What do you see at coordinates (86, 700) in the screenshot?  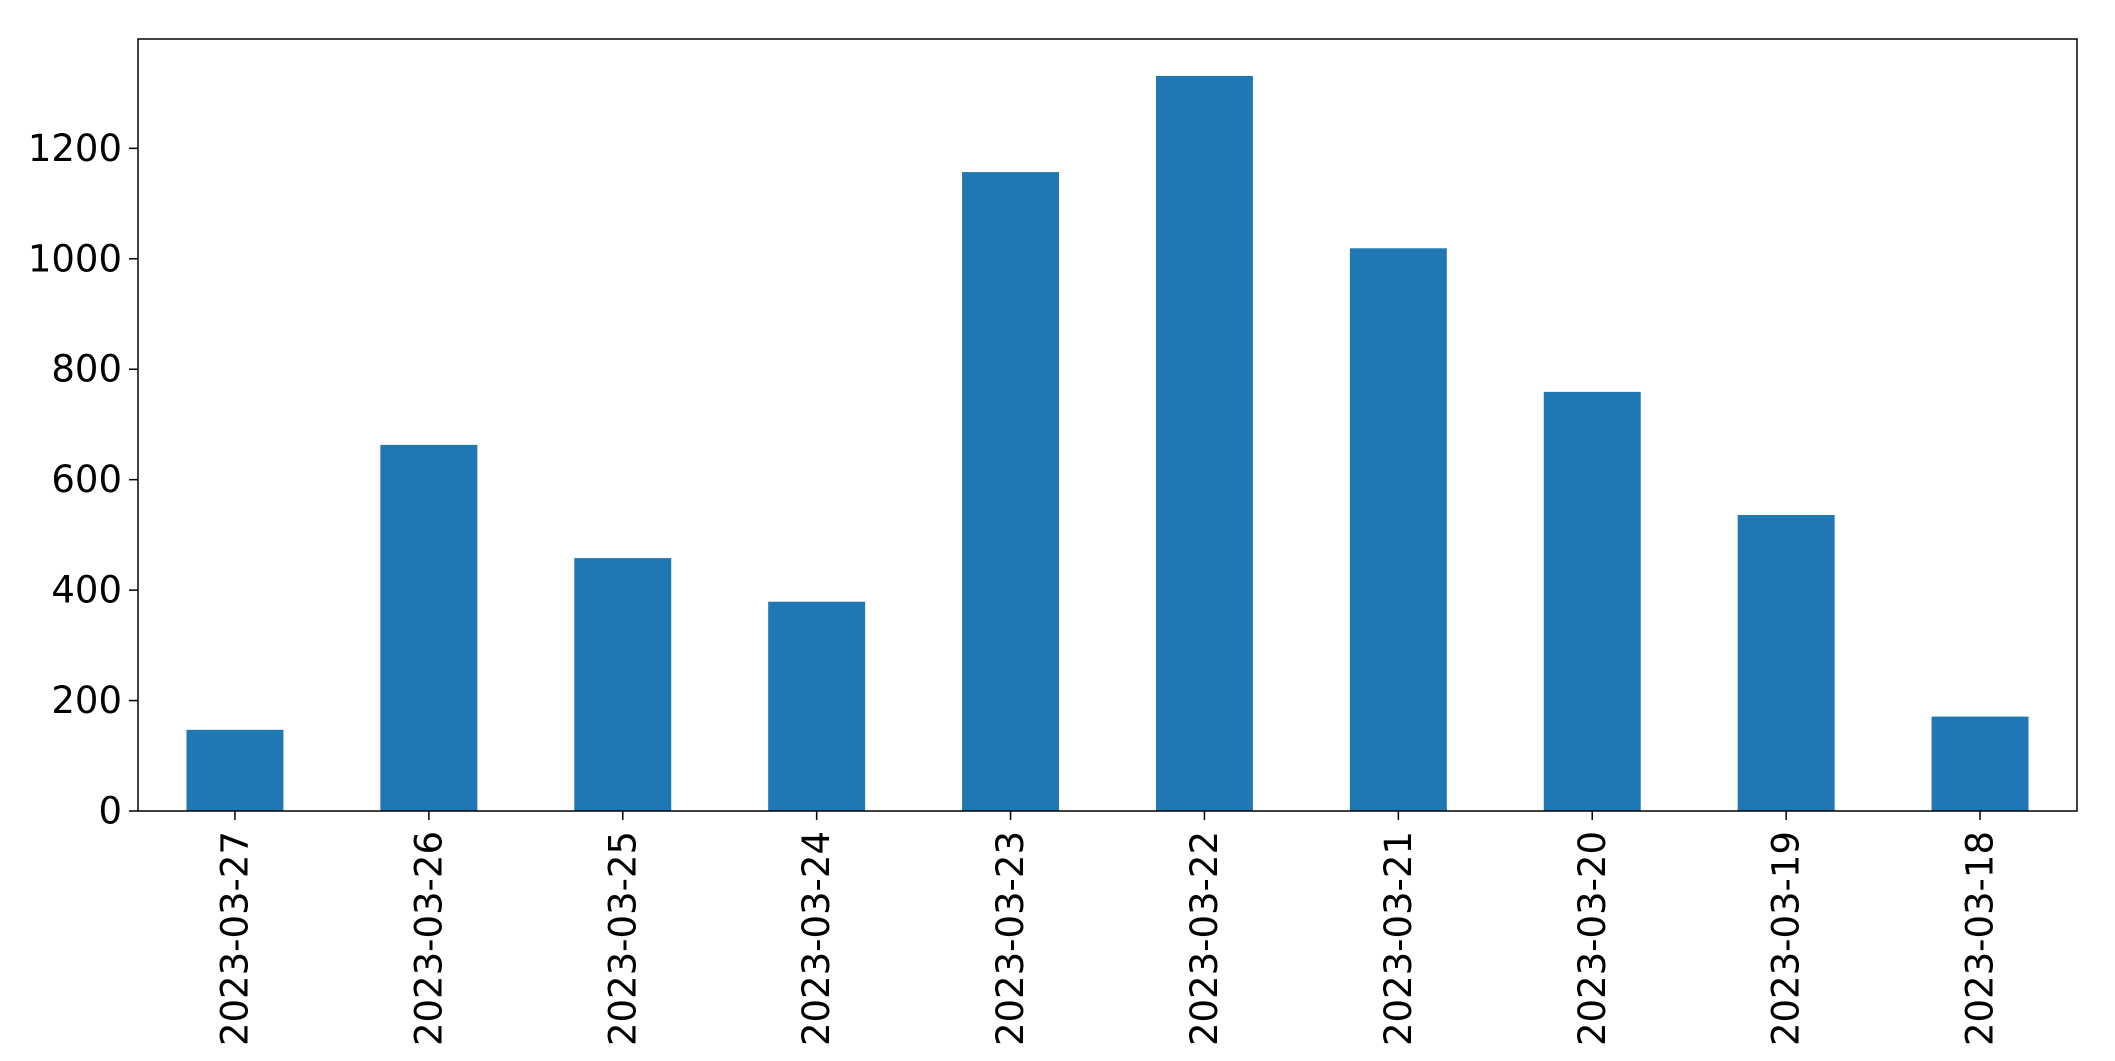 I see `y-tick-label: 200` at bounding box center [86, 700].